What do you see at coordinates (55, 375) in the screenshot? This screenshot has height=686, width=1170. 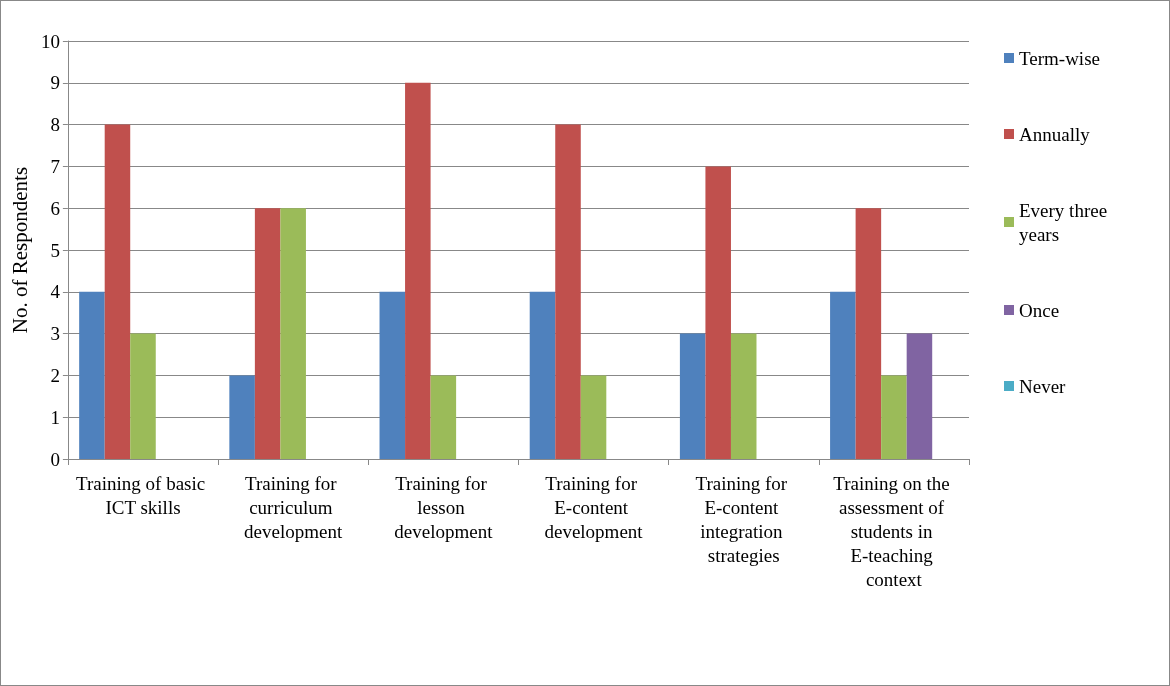 I see `y-tick-label: 2` at bounding box center [55, 375].